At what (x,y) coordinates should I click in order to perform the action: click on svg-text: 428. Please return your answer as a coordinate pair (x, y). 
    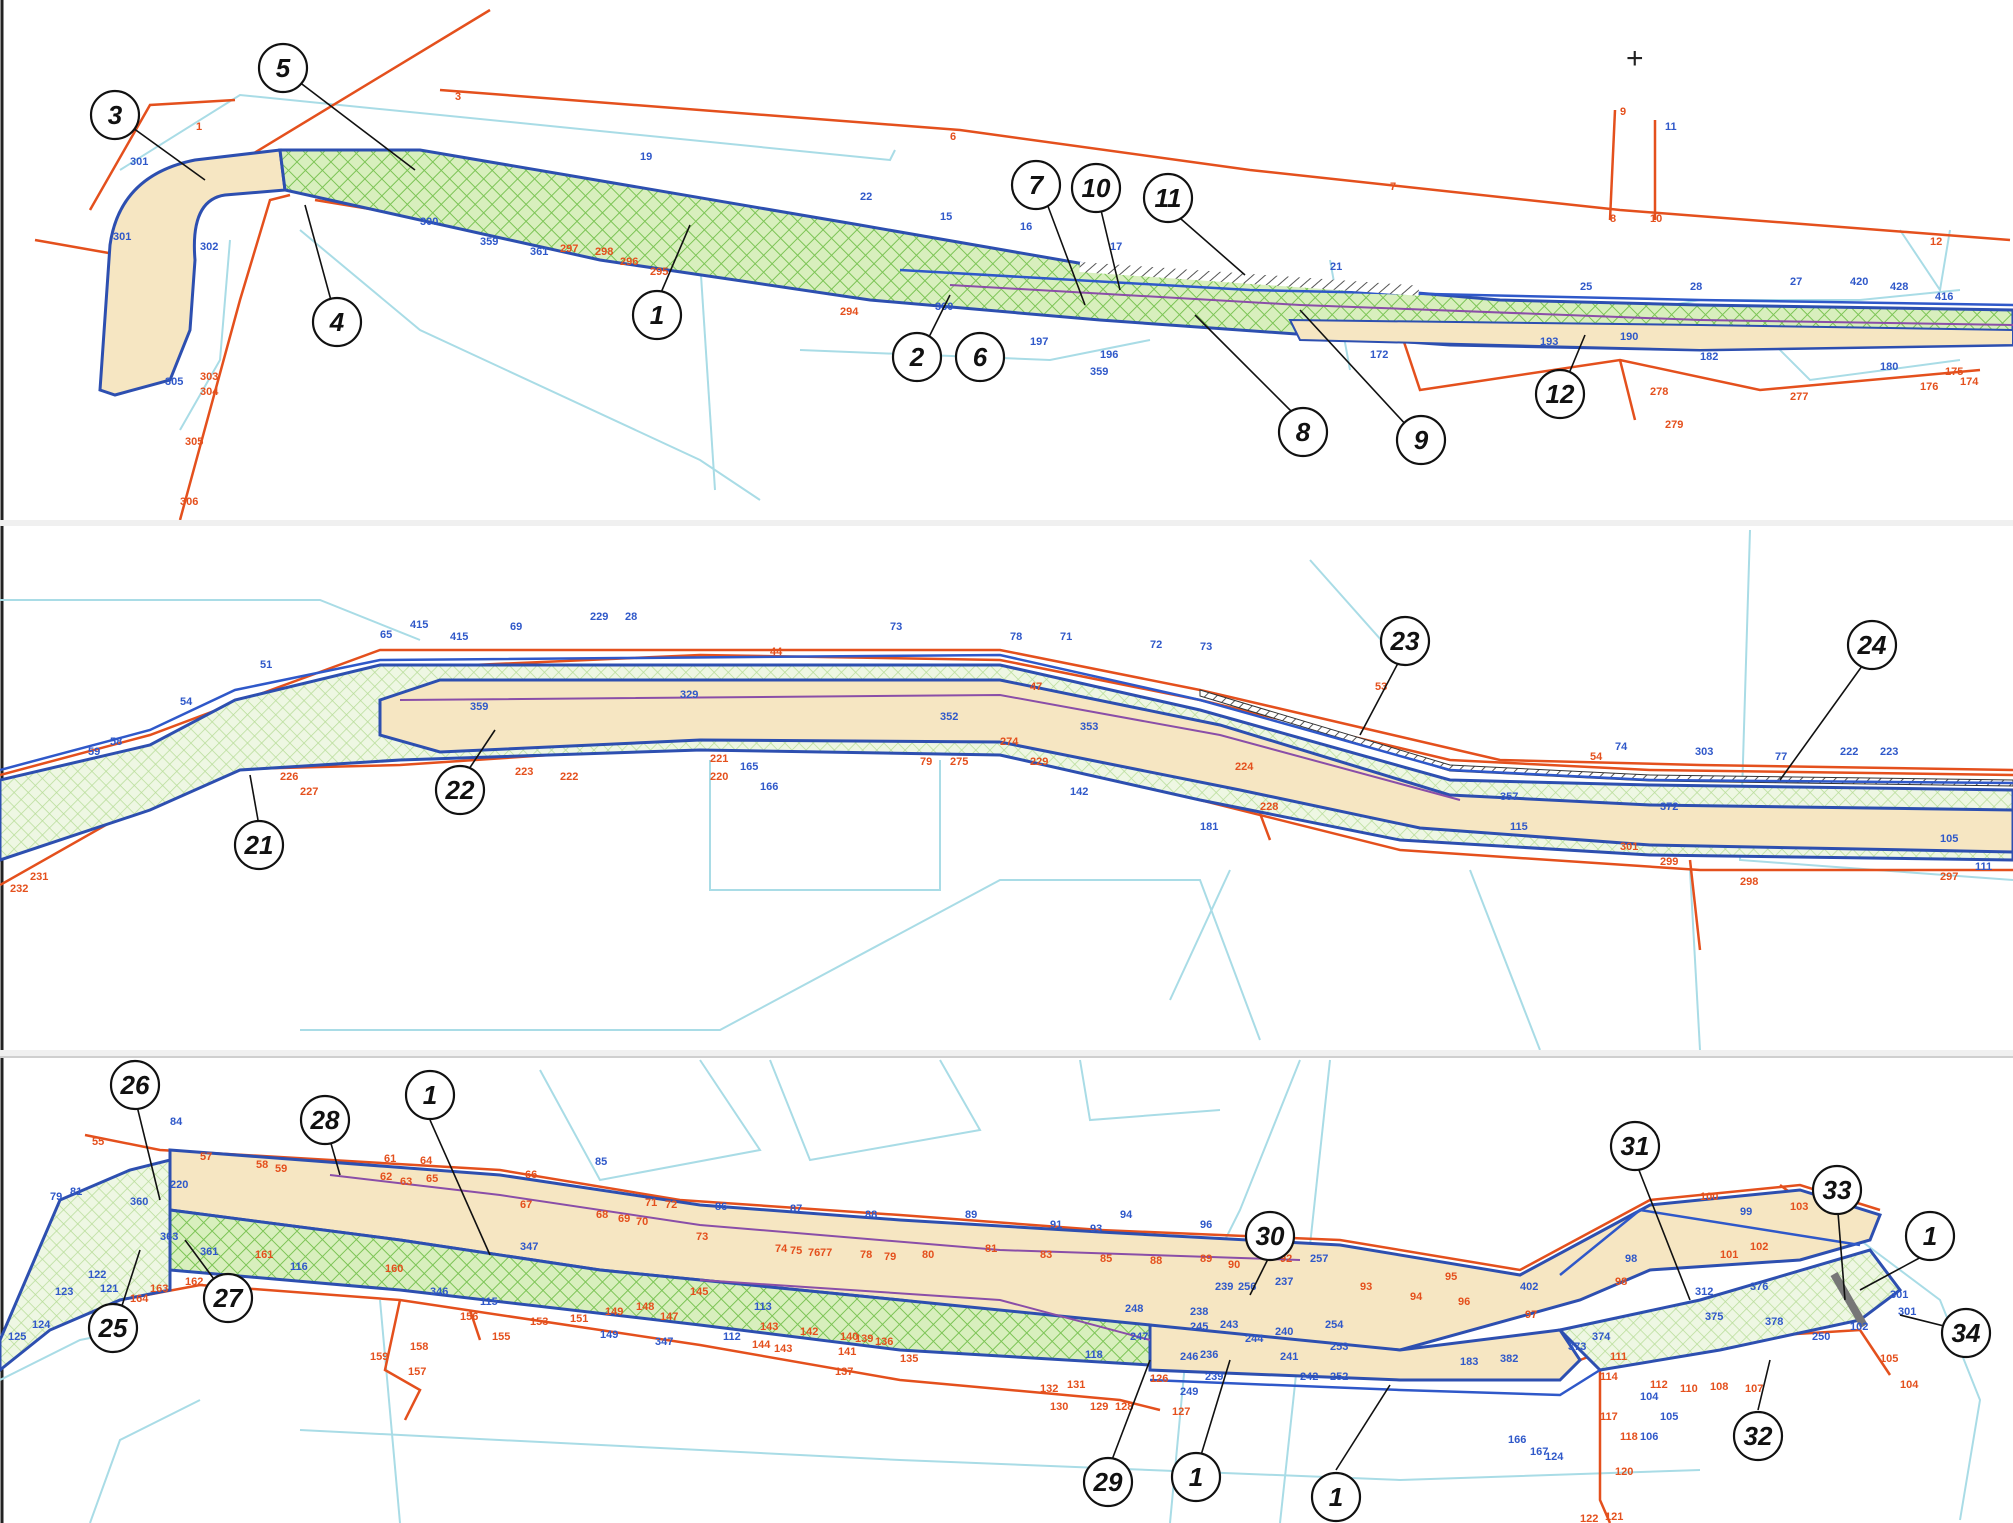
    Looking at the image, I should click on (1899, 287).